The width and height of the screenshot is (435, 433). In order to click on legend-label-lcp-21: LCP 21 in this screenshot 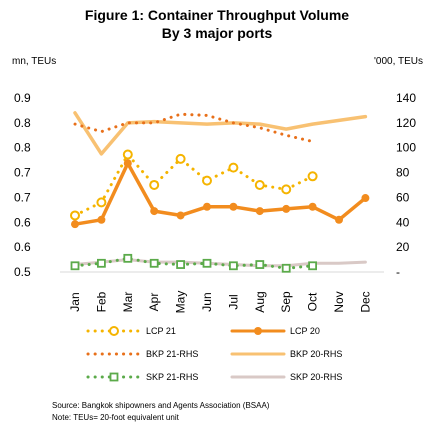, I will do `click(161, 331)`.